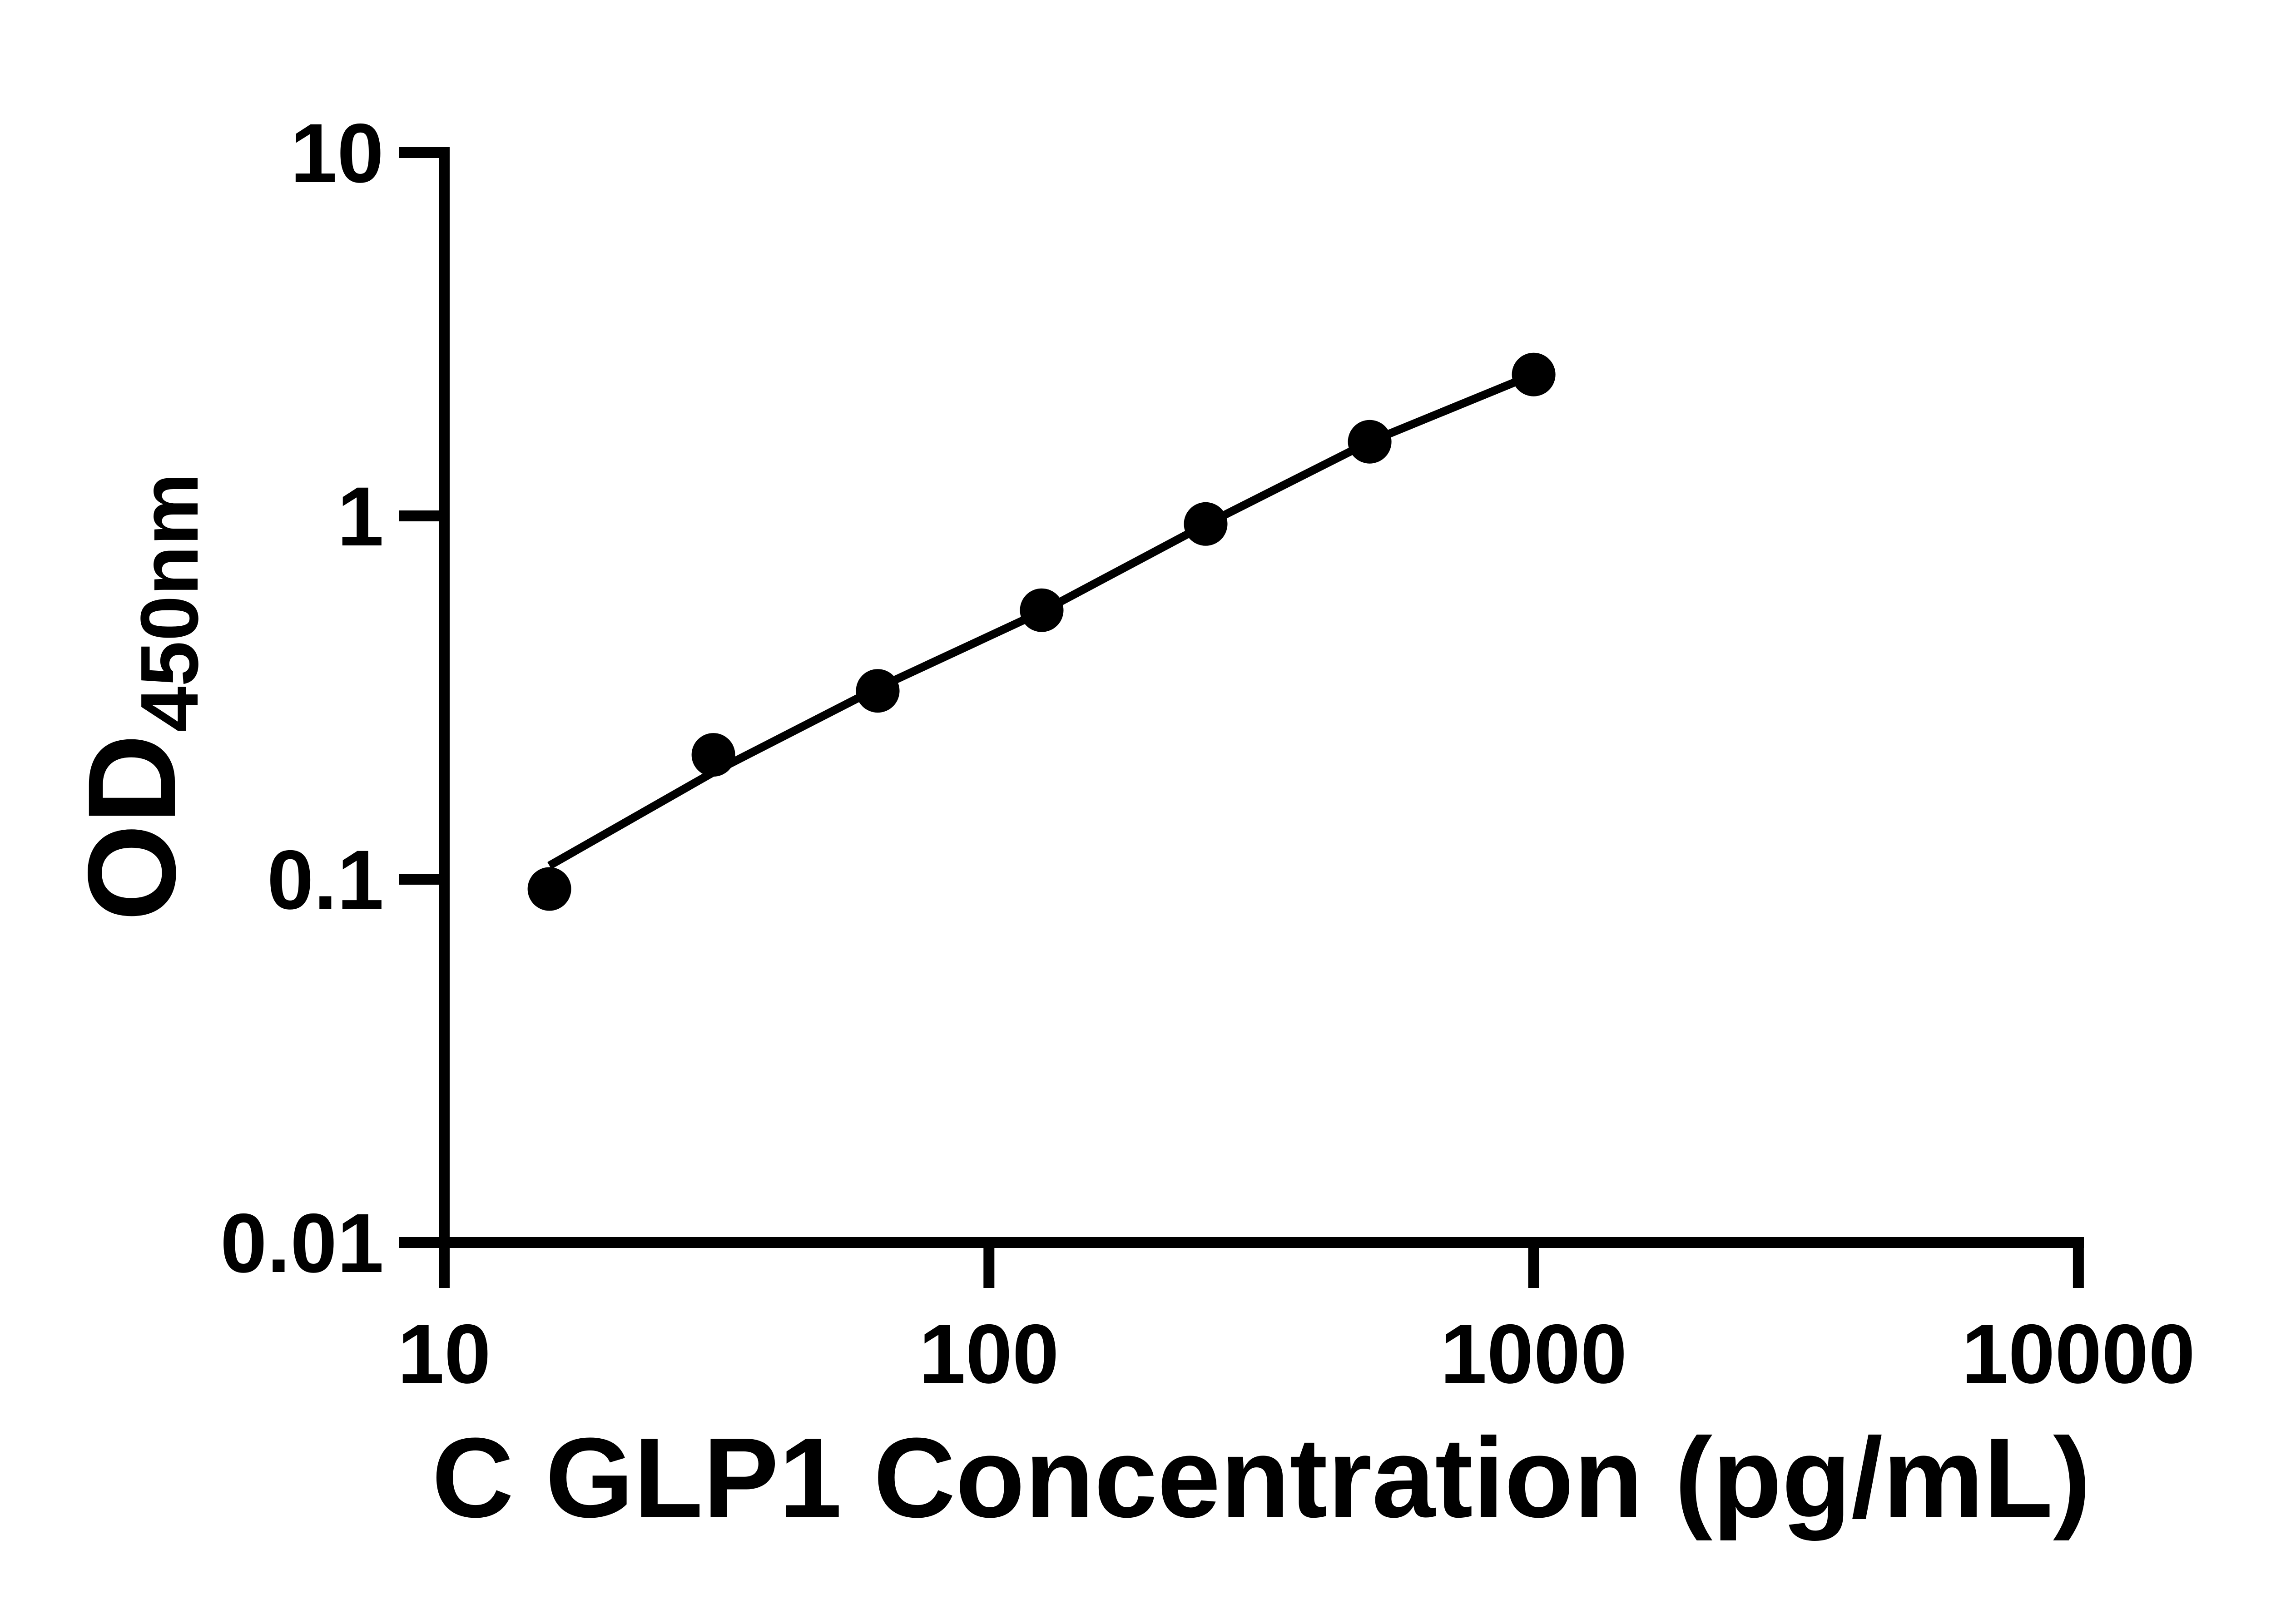  I want to click on y-tick-label-1: 1, so click(360, 517).